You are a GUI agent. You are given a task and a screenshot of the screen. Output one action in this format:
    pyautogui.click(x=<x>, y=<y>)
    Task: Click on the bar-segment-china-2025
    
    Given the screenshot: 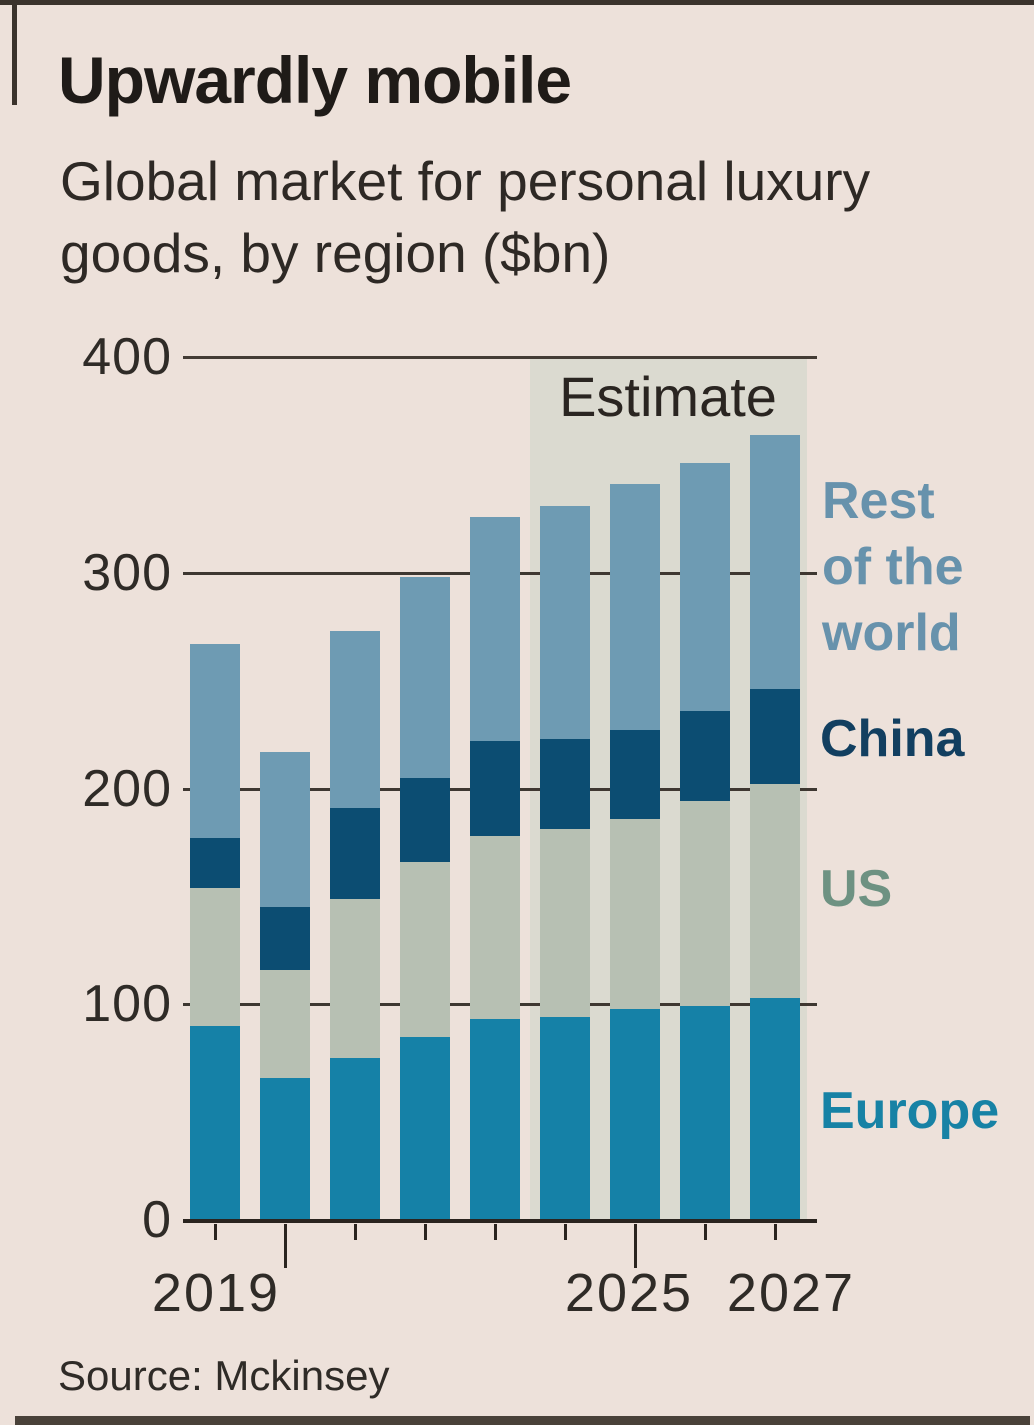 What is the action you would take?
    pyautogui.click(x=635, y=774)
    